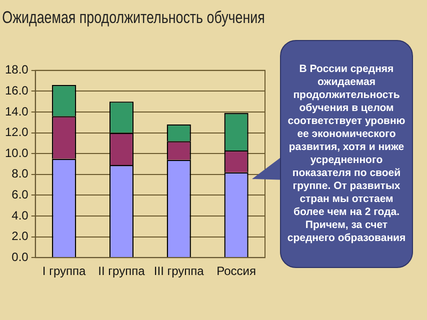  I want to click on y-tick-label: 10.0, so click(16, 153).